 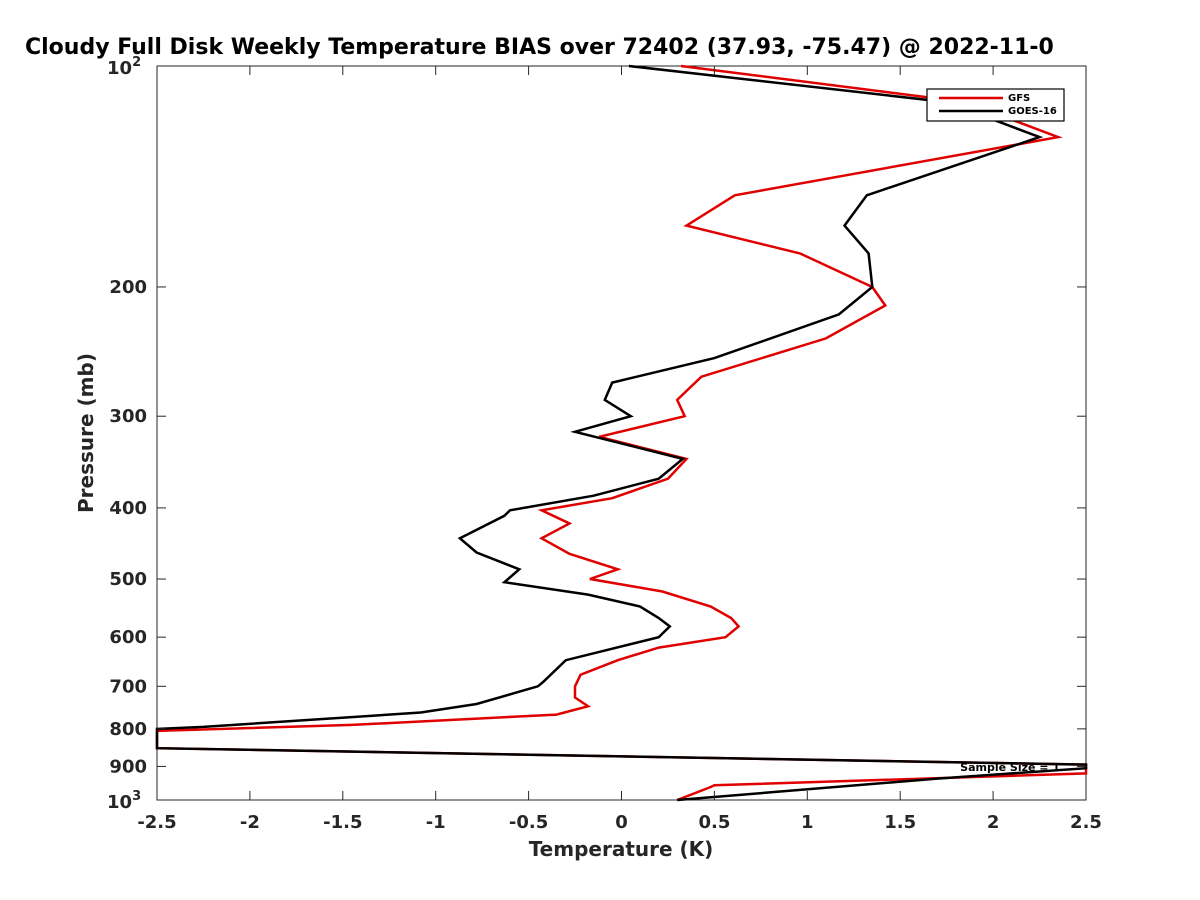 What do you see at coordinates (250, 822) in the screenshot?
I see `x-tick-label: -2` at bounding box center [250, 822].